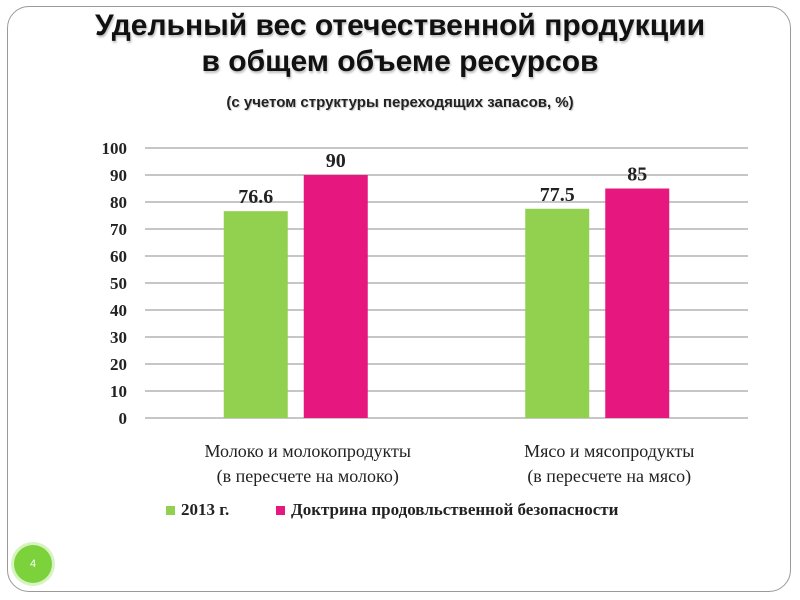 This screenshot has height=600, width=800. What do you see at coordinates (118, 256) in the screenshot?
I see `y-tick-label: 60` at bounding box center [118, 256].